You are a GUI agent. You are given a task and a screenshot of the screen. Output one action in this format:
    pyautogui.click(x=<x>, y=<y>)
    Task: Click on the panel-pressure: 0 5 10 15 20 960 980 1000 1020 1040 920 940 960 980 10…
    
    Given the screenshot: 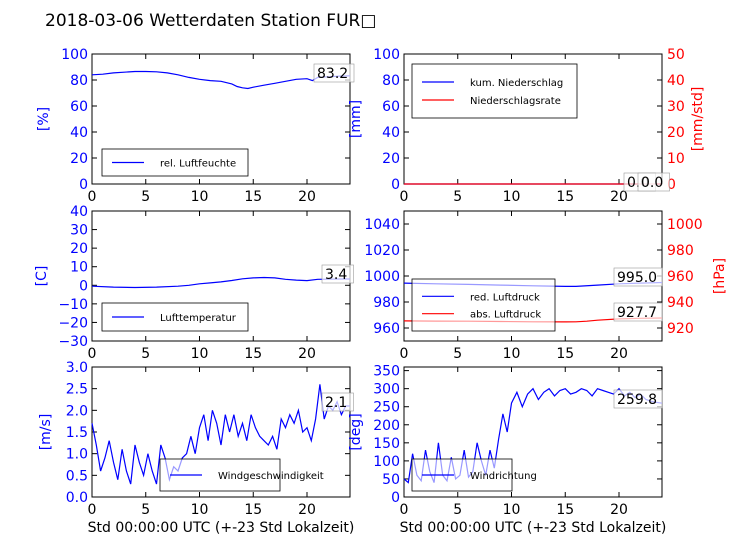 What is the action you would take?
    pyautogui.click(x=546, y=286)
    